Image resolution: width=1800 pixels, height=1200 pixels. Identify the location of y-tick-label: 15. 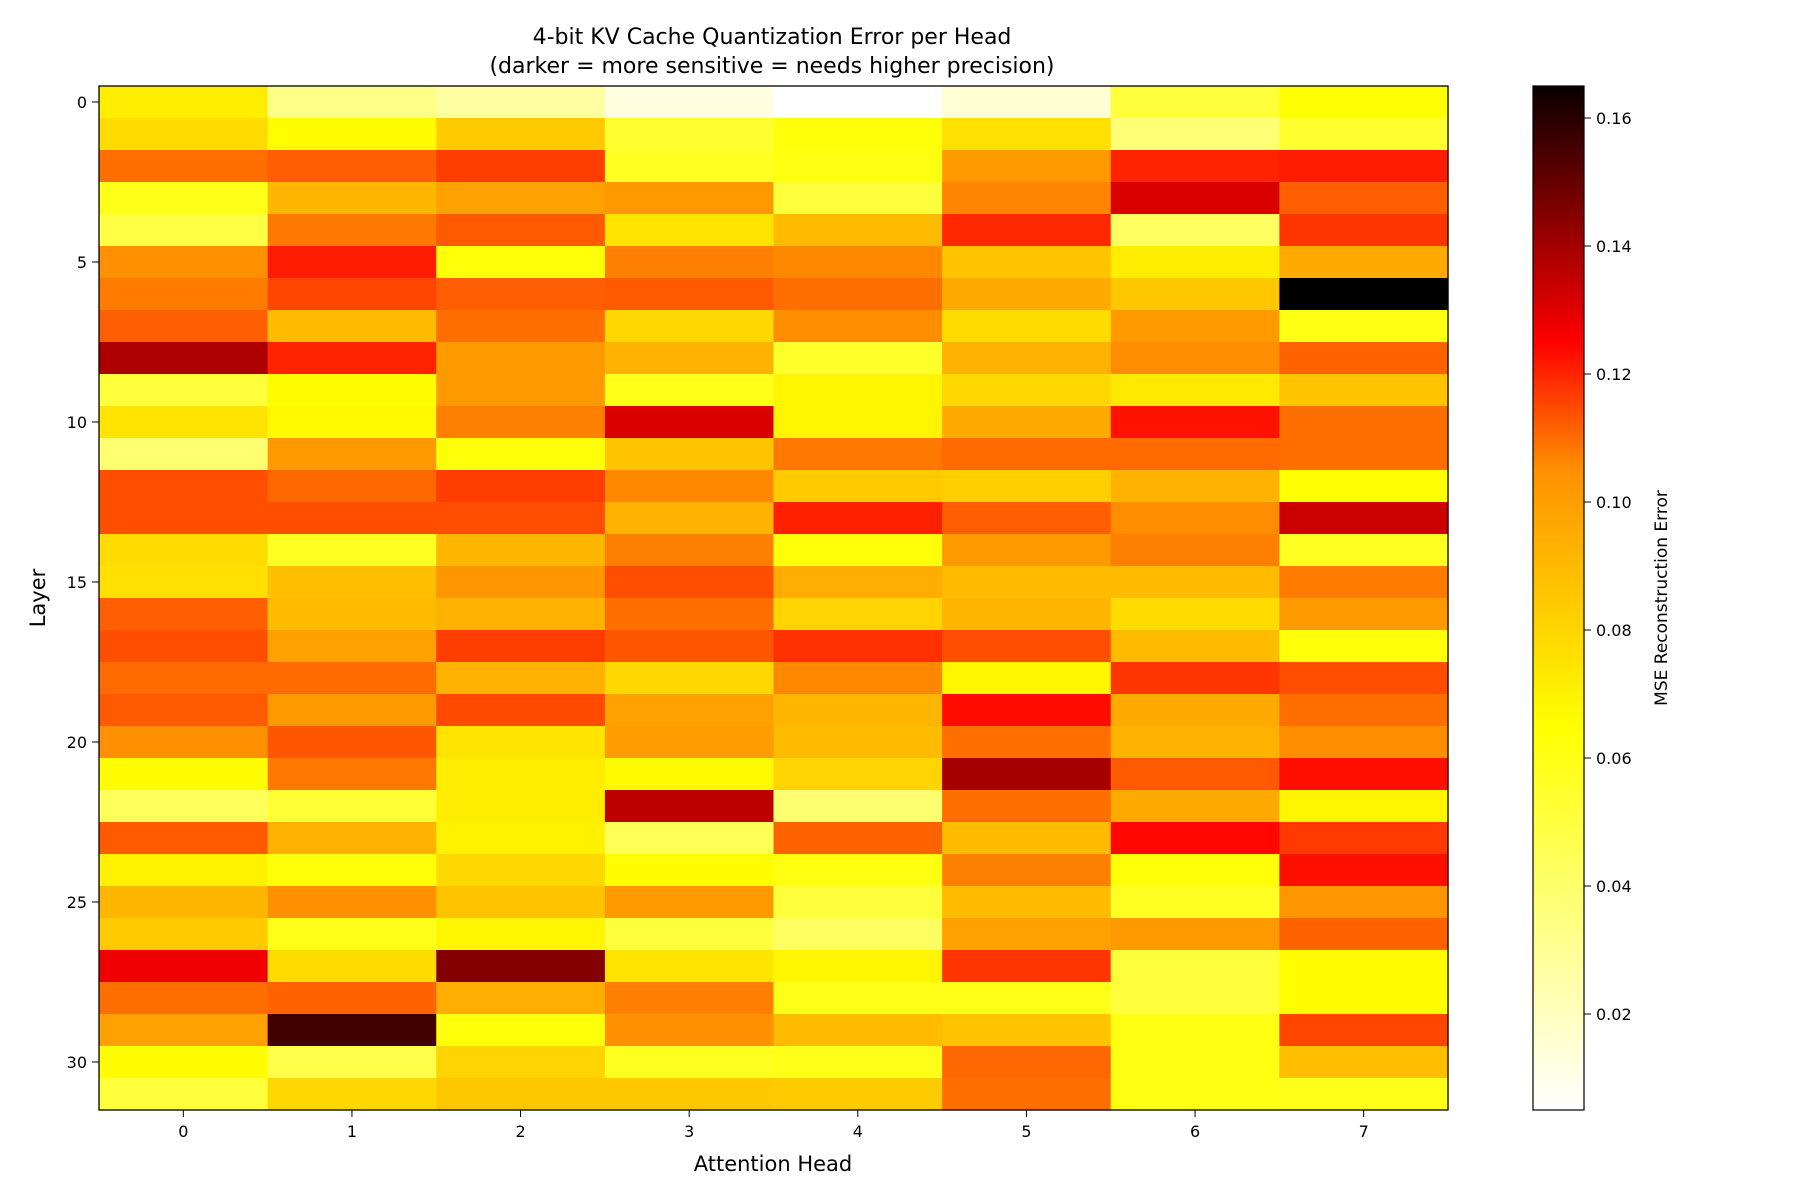
(77, 582).